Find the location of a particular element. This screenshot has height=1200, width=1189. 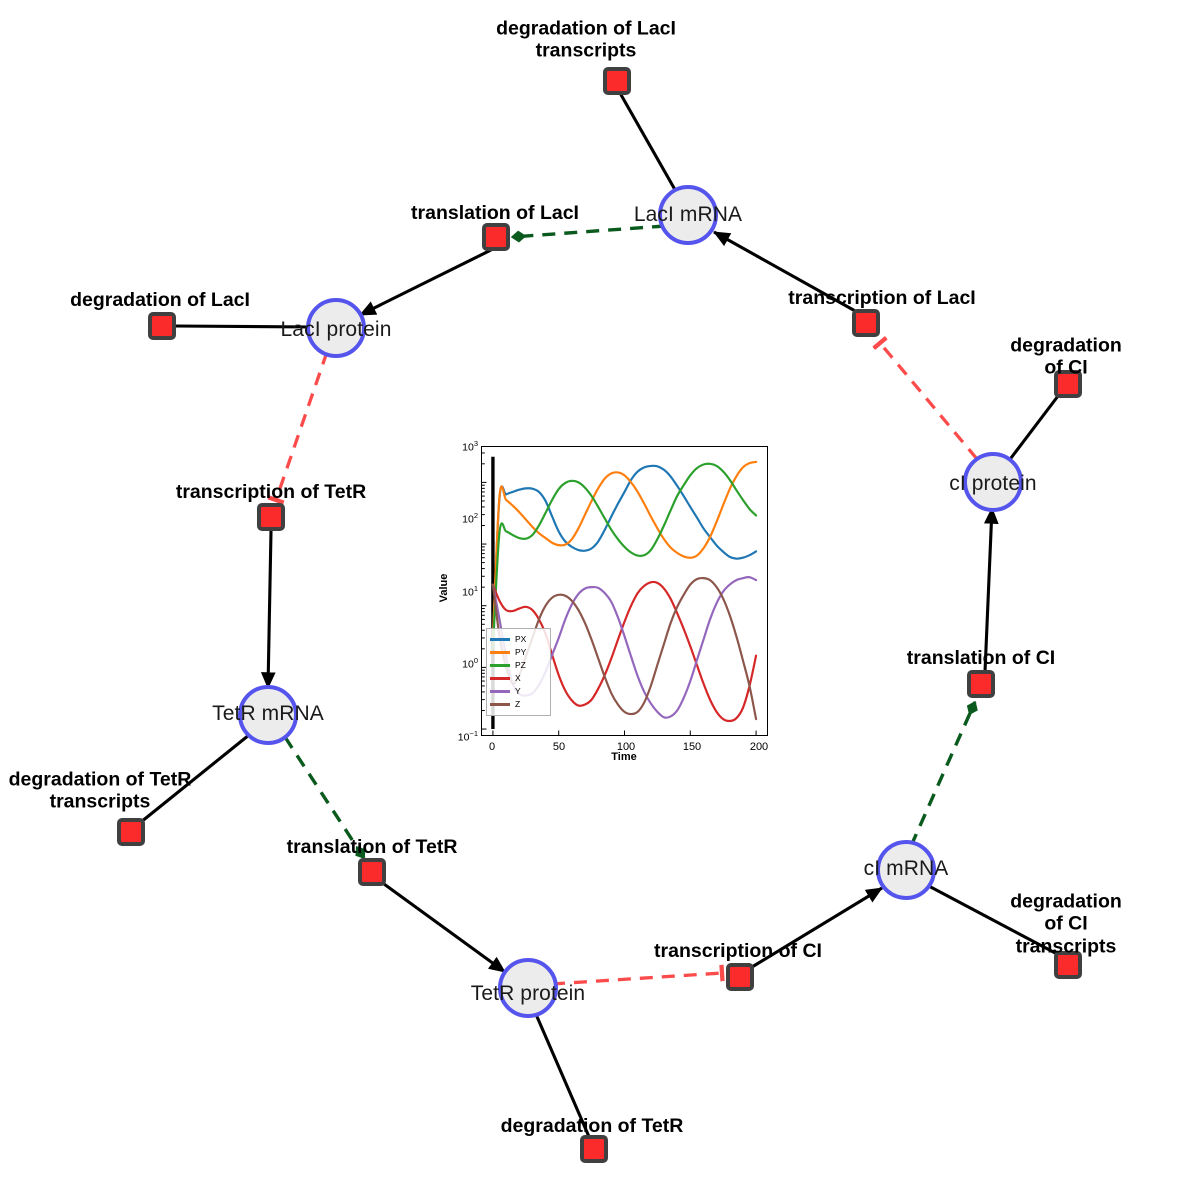

chart-series-PZ is located at coordinates (624, 556).